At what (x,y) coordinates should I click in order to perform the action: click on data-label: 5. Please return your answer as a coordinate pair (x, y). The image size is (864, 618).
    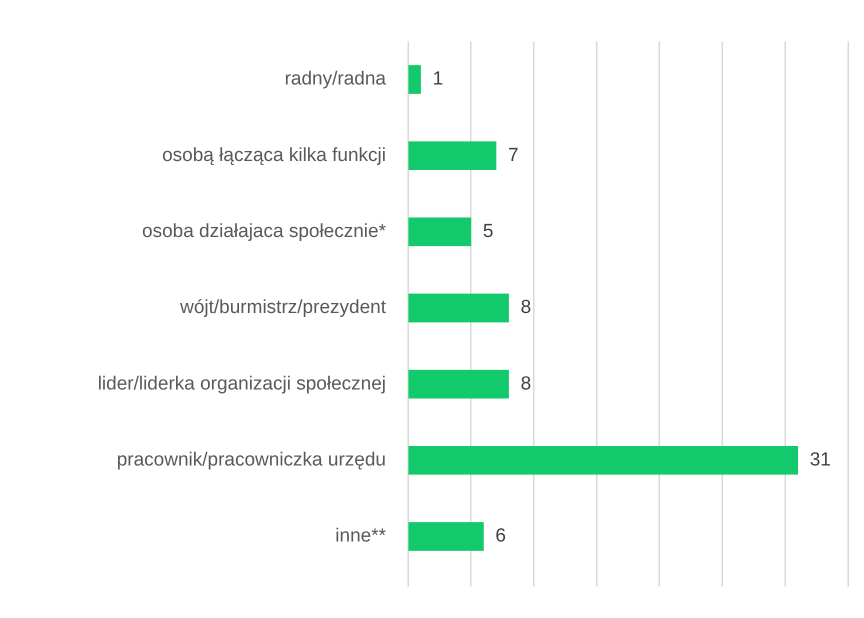
    Looking at the image, I should click on (488, 231).